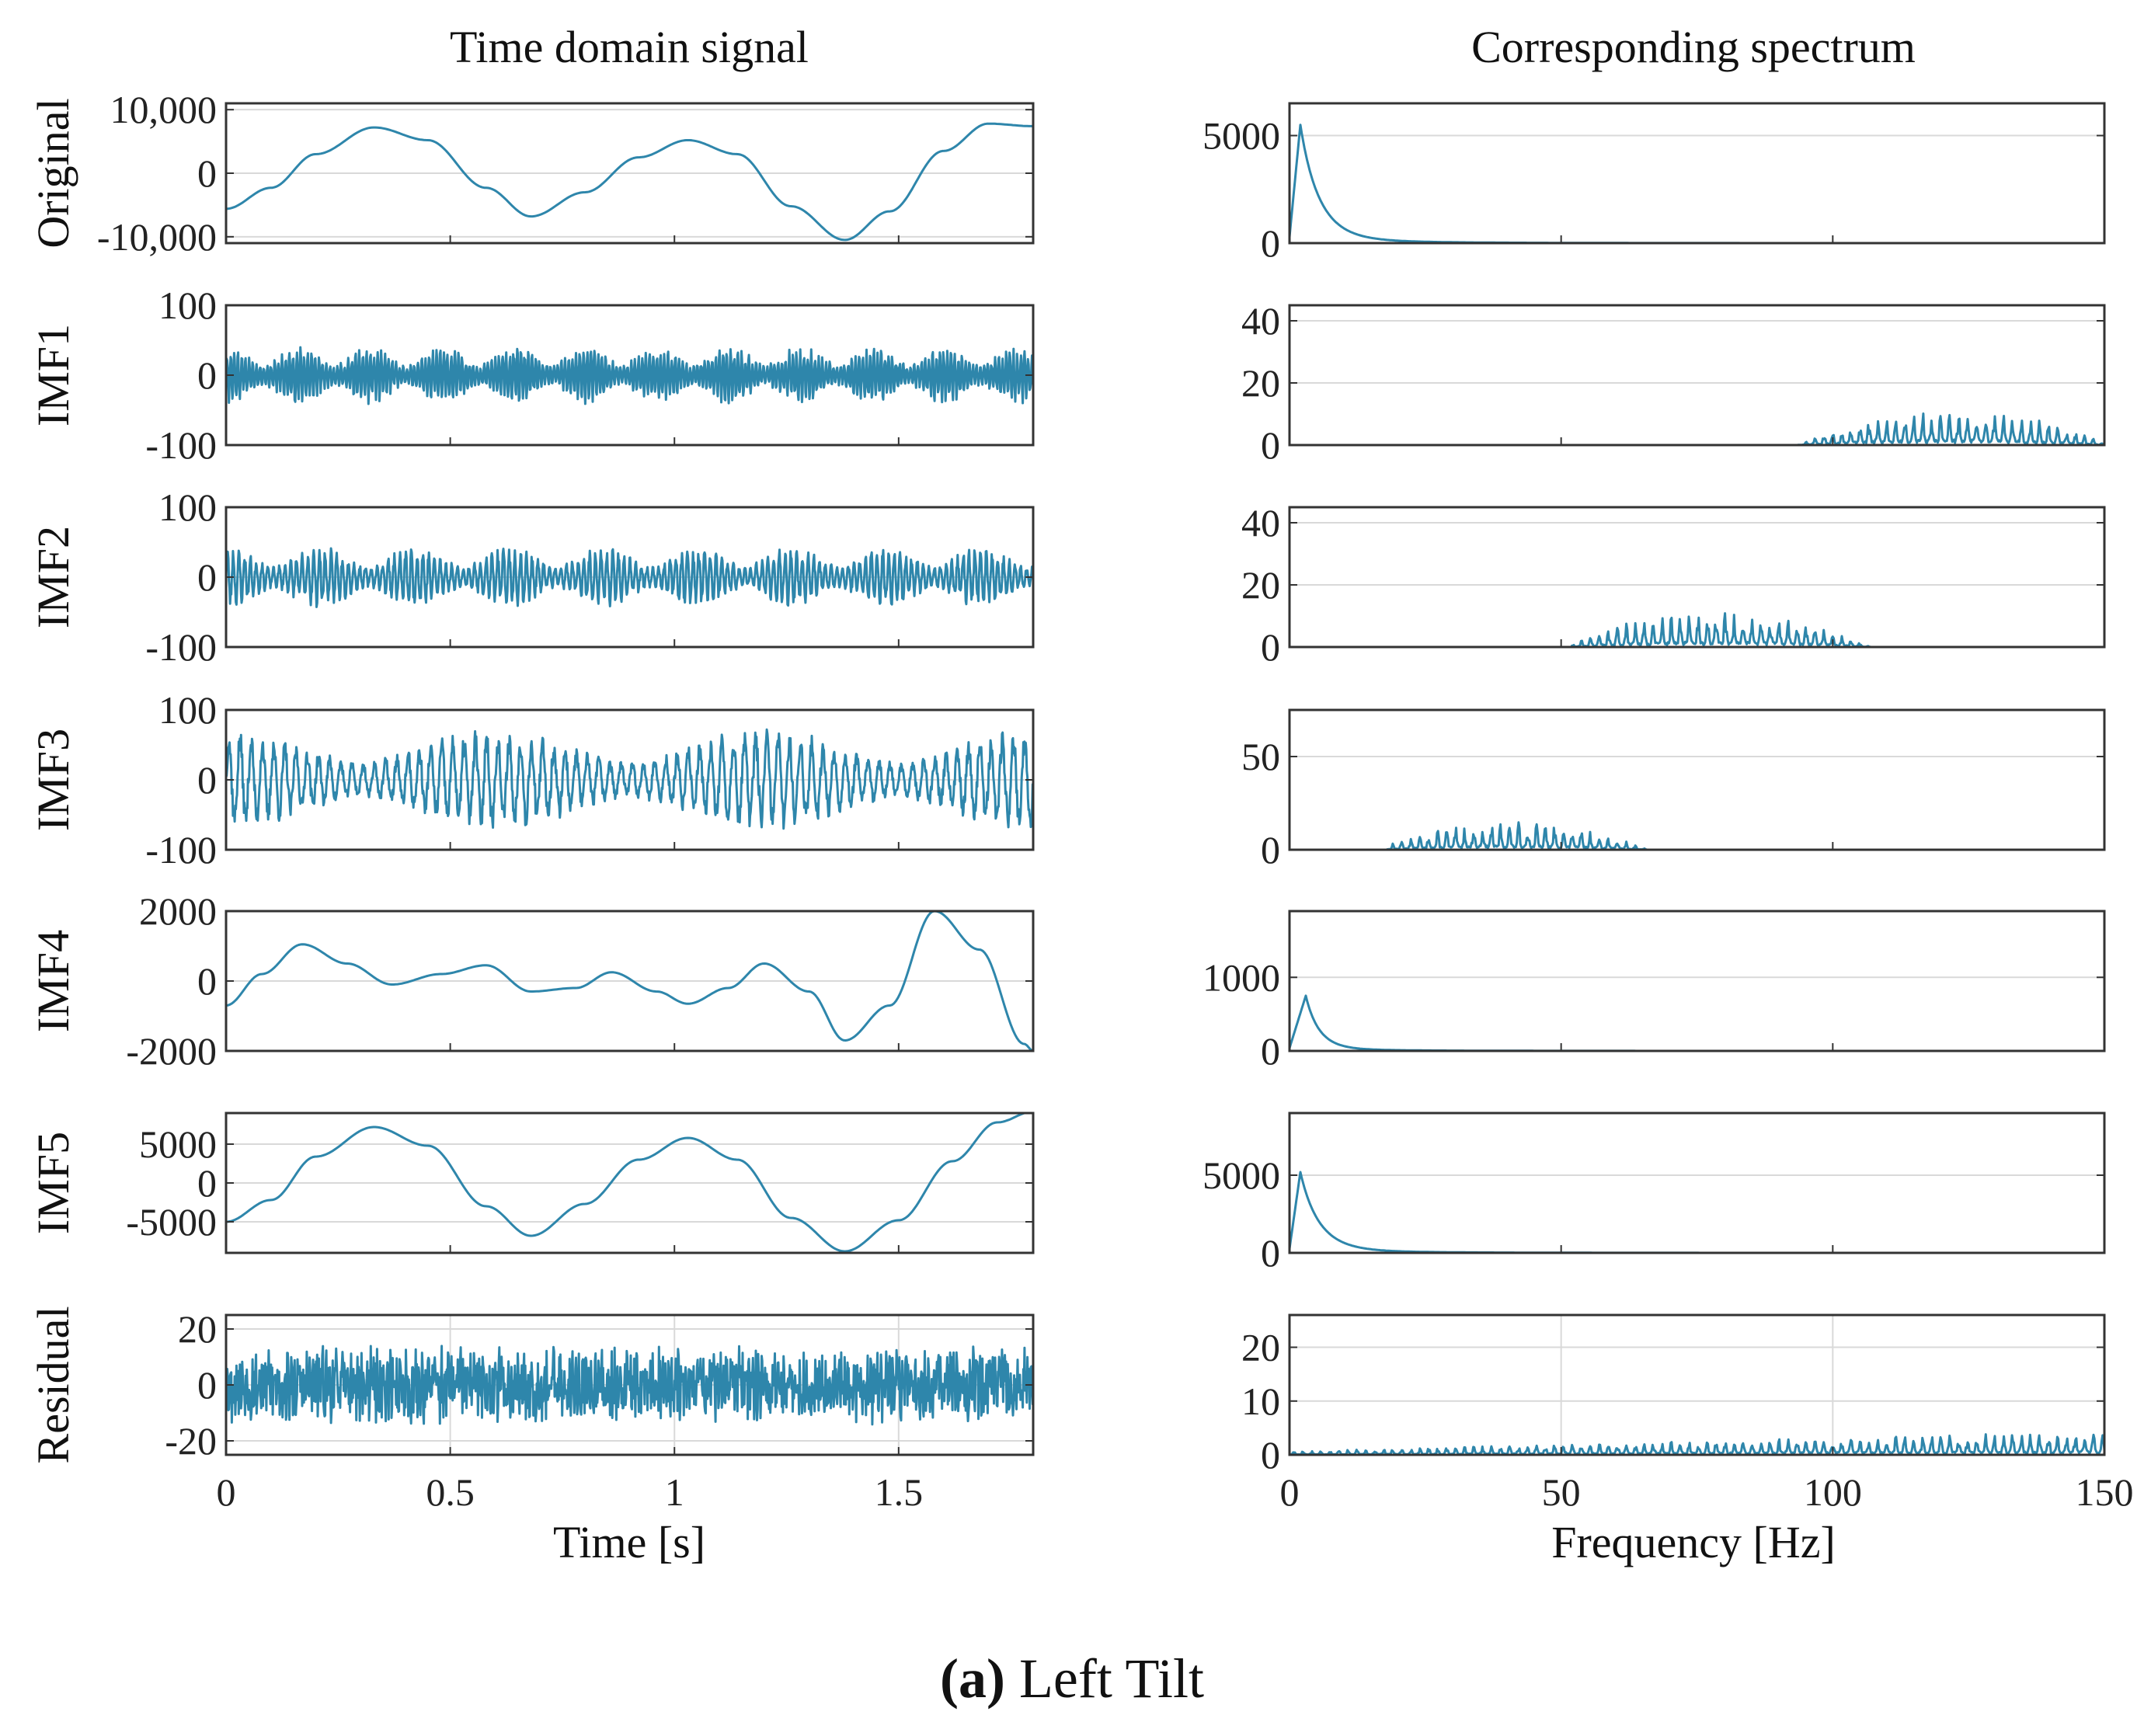  I want to click on series-line-imf2-spectrum, so click(1697, 629).